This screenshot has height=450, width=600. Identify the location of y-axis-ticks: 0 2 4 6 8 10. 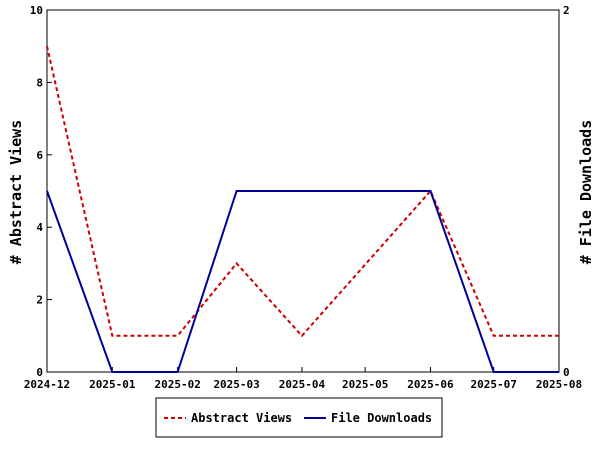
(41, 191).